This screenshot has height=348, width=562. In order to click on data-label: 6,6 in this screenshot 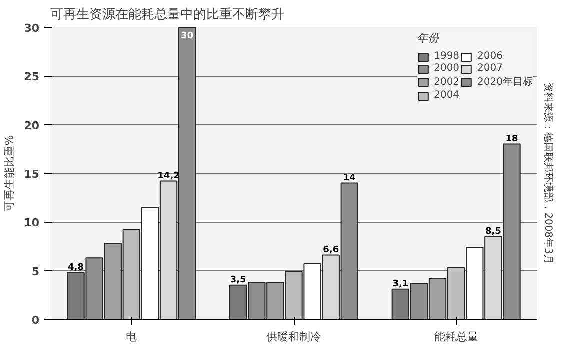, I will do `click(331, 250)`.